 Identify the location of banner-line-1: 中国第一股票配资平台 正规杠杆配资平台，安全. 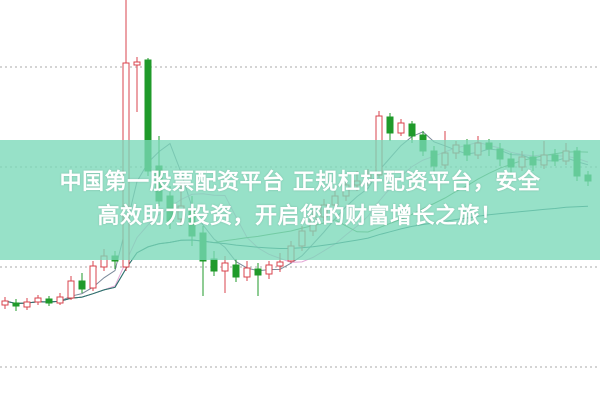
(300, 182).